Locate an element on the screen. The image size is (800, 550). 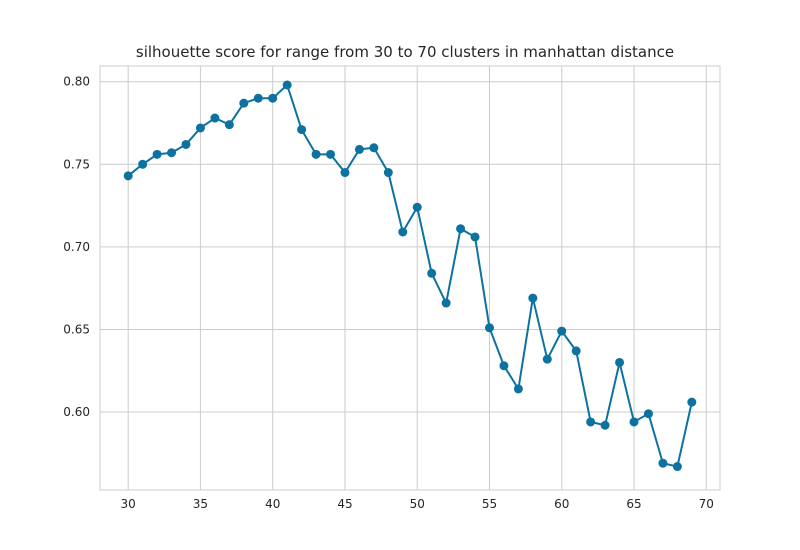
y-tick-label: 0.65 is located at coordinates (76, 329).